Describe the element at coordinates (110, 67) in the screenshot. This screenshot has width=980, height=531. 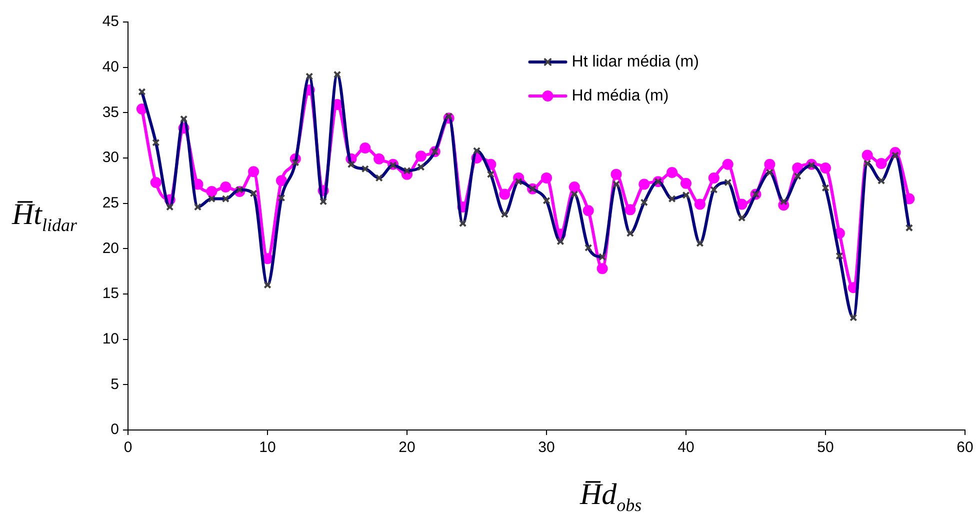
I see `y-tick-label: 40` at that location.